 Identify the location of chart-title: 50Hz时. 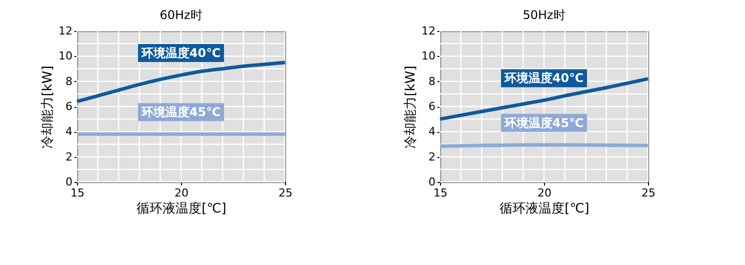
(544, 15).